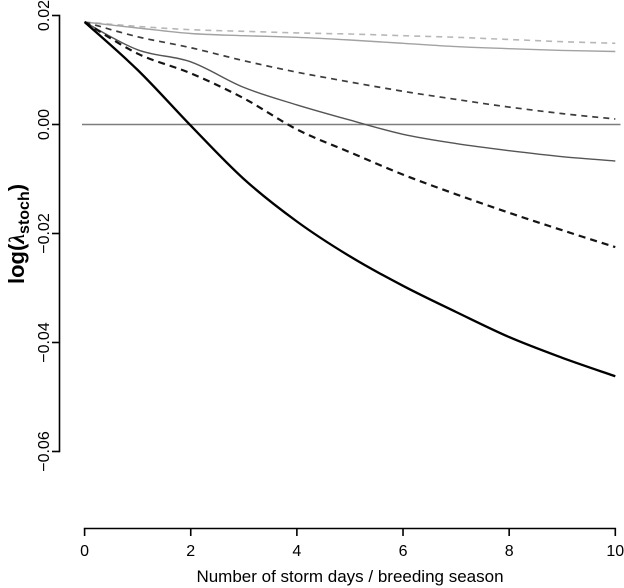 This screenshot has height=588, width=624. Describe the element at coordinates (84, 551) in the screenshot. I see `x-tick-label: 0` at that location.